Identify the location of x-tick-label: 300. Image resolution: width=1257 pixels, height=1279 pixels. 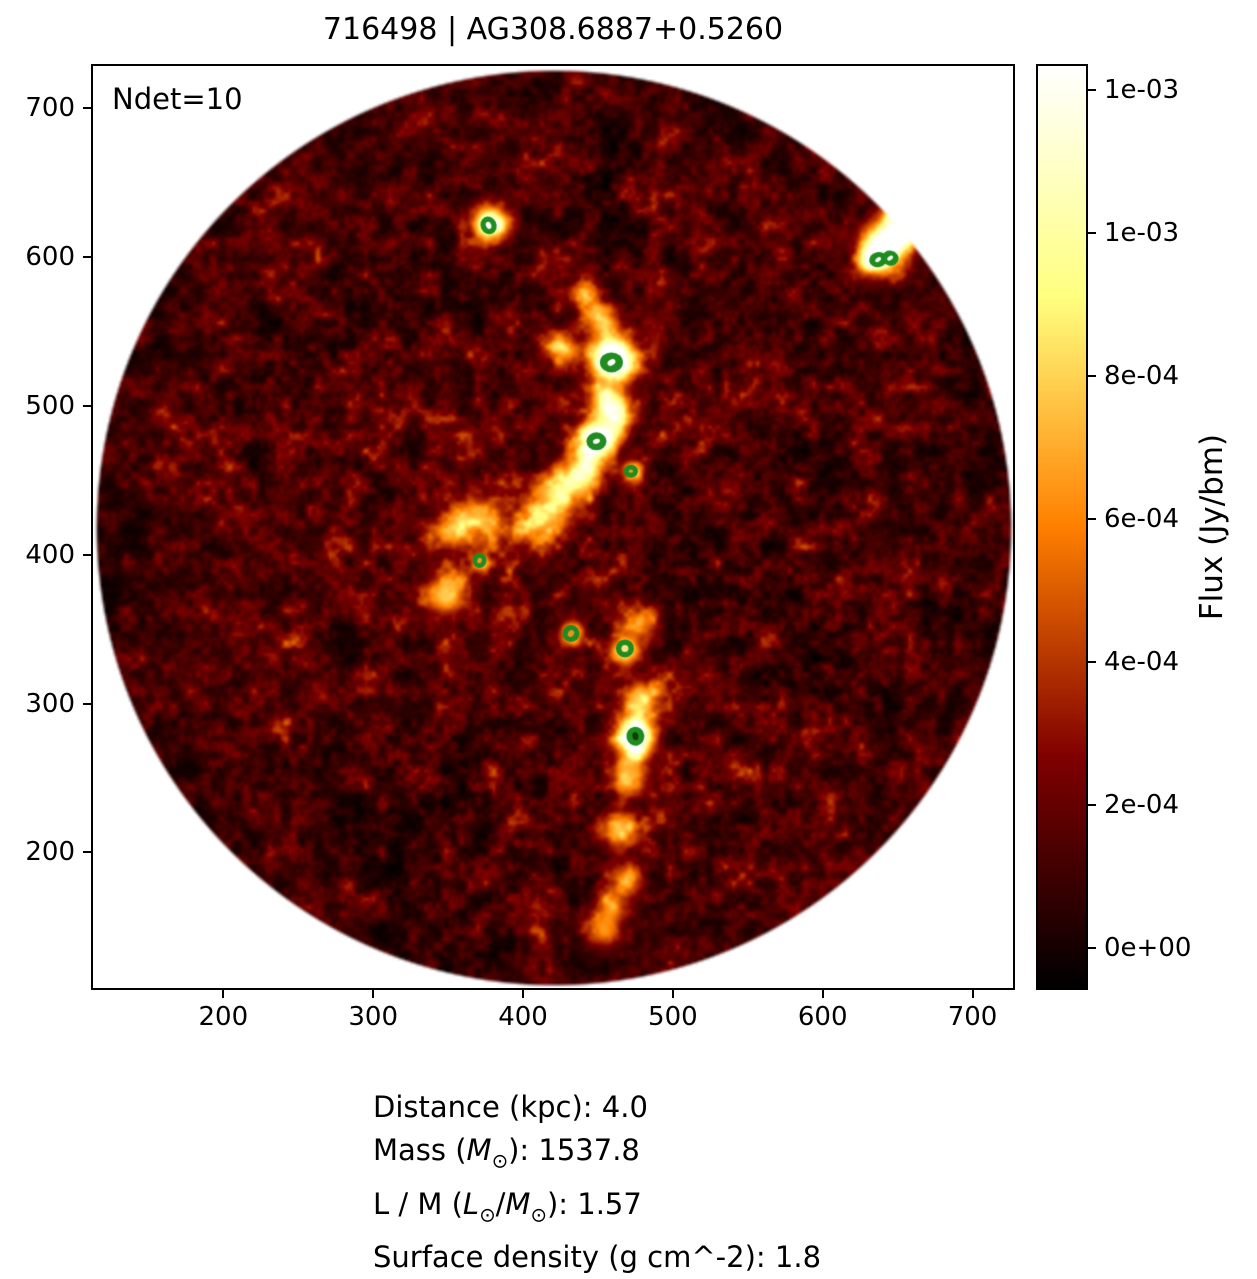
(373, 1017).